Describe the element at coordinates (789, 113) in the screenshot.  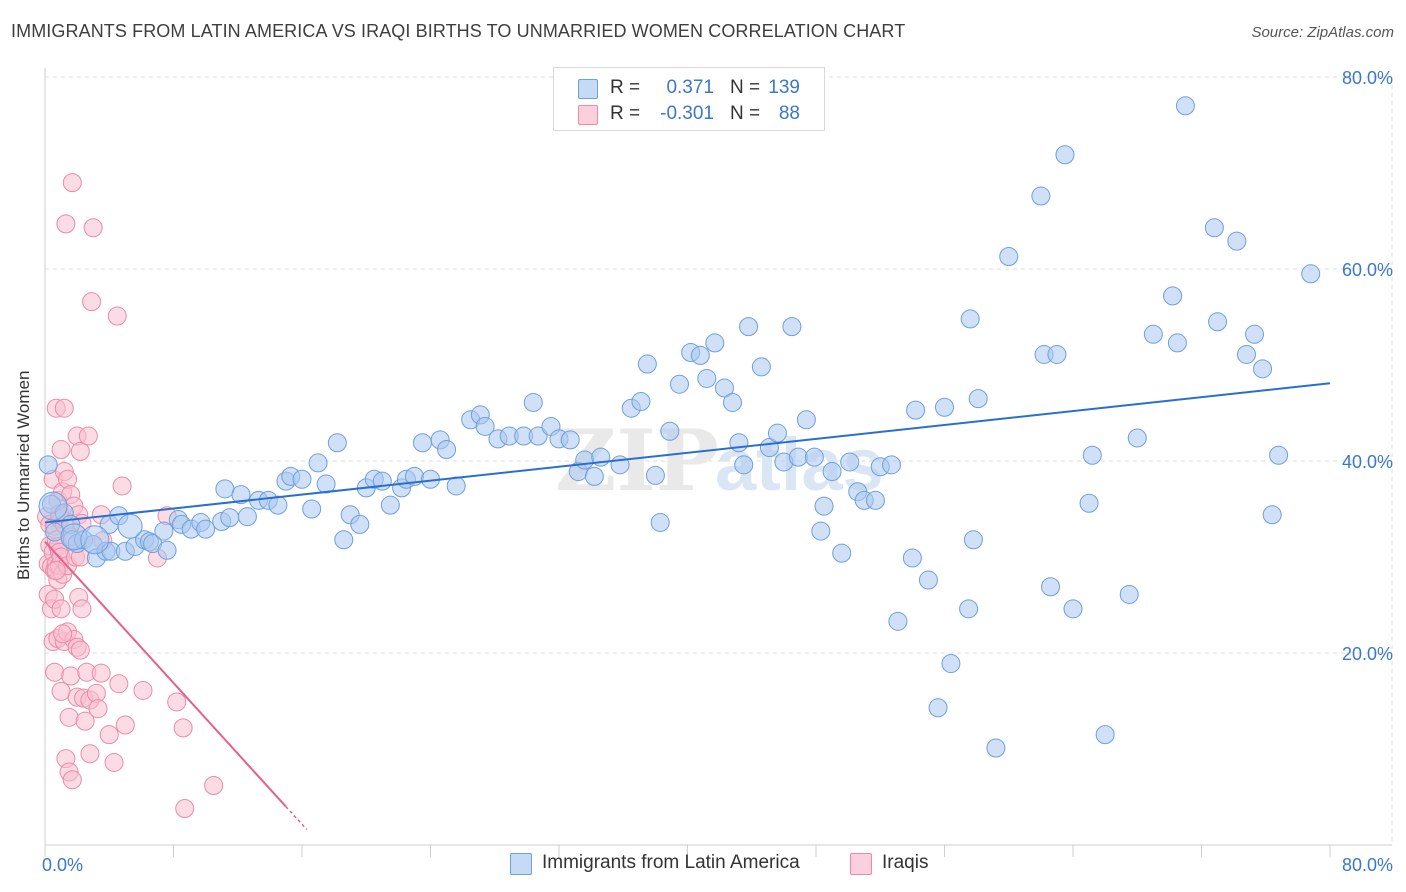
I see `legend-n-value: 88` at that location.